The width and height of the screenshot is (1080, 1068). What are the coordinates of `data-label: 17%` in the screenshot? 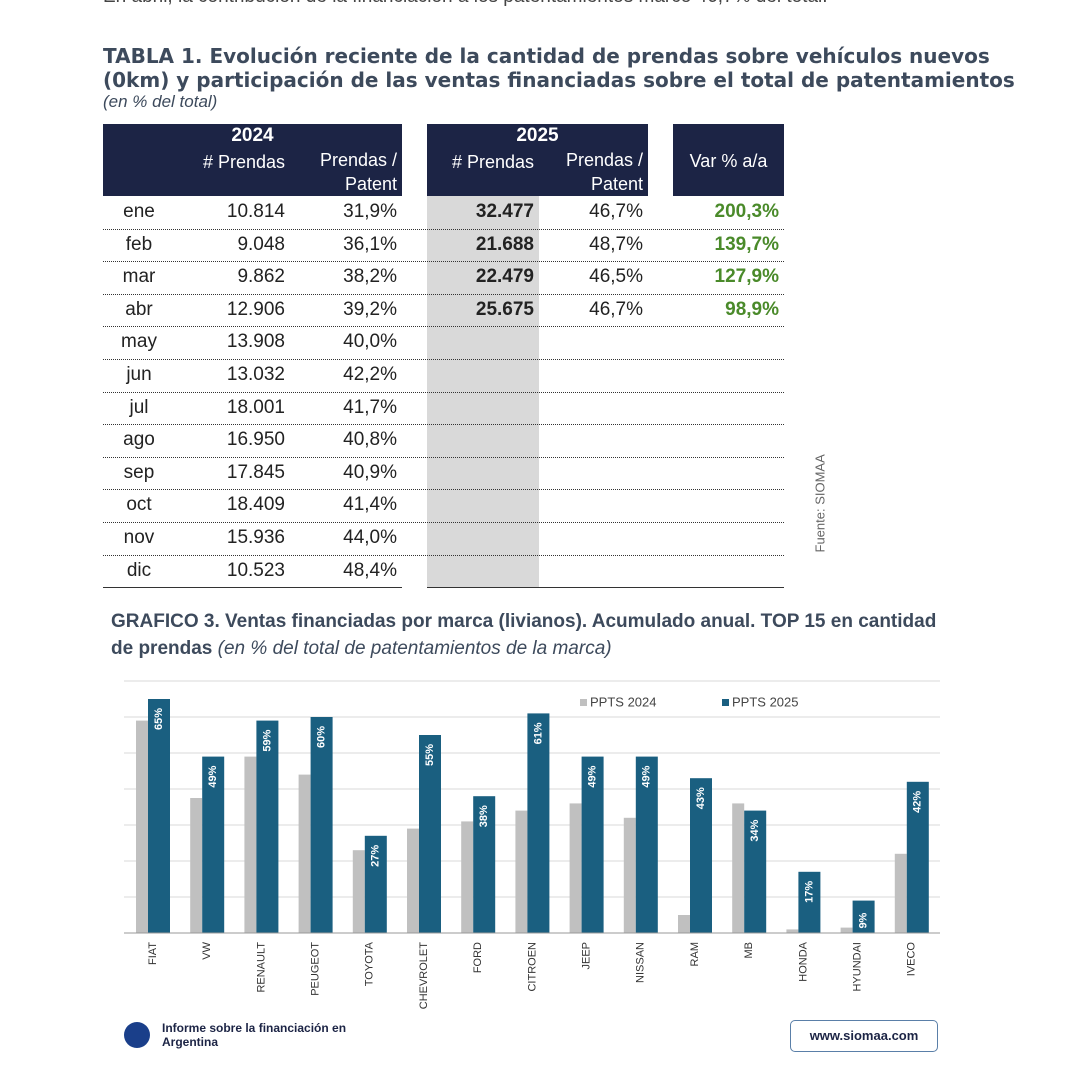 It's located at (809, 892).